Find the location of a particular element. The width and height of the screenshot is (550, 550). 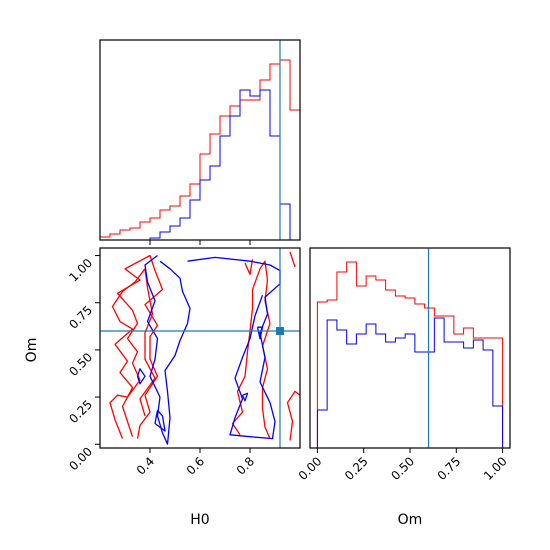

contour-lines is located at coordinates (204, 348).